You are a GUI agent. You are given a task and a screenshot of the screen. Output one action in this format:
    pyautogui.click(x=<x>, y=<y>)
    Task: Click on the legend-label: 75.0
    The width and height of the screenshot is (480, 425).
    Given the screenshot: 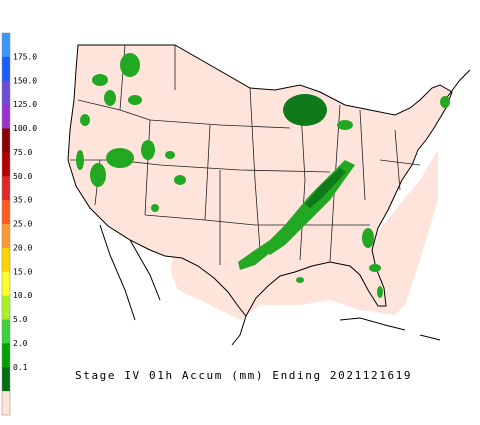 What is the action you would take?
    pyautogui.click(x=22, y=152)
    